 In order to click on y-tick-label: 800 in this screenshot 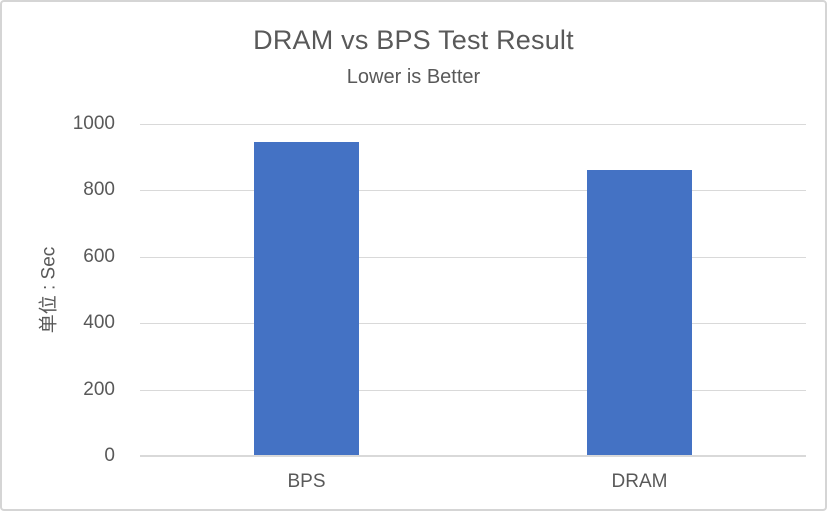, I will do `click(99, 190)`.